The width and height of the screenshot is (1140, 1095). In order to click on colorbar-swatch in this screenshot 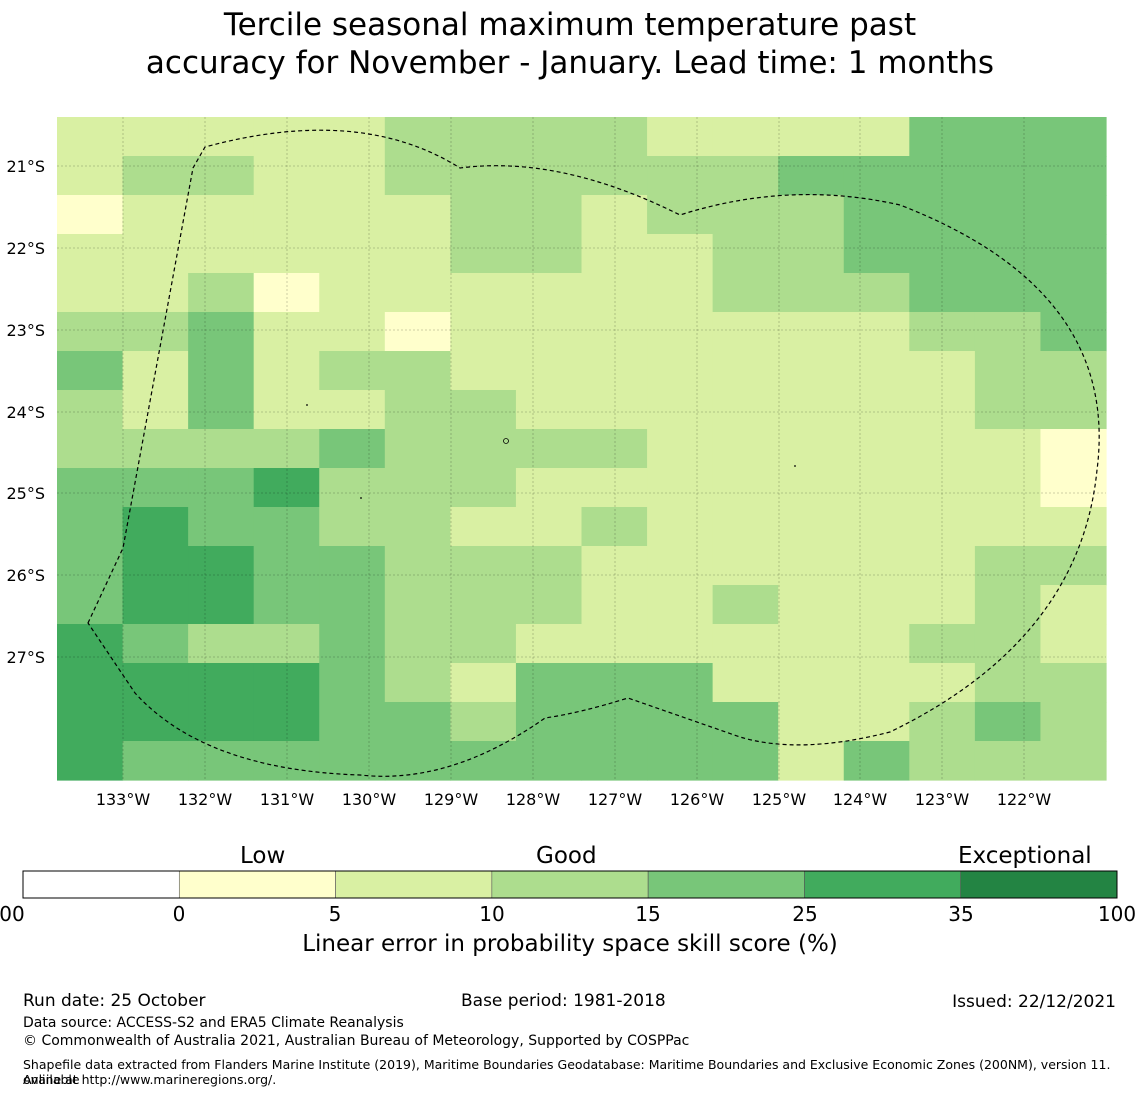, I will do `click(414, 884)`.